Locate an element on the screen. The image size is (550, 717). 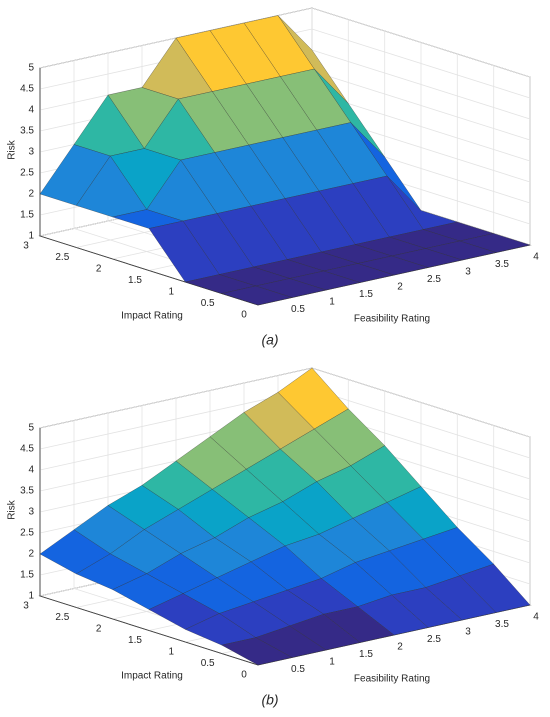
caption: (a) is located at coordinates (269, 340).